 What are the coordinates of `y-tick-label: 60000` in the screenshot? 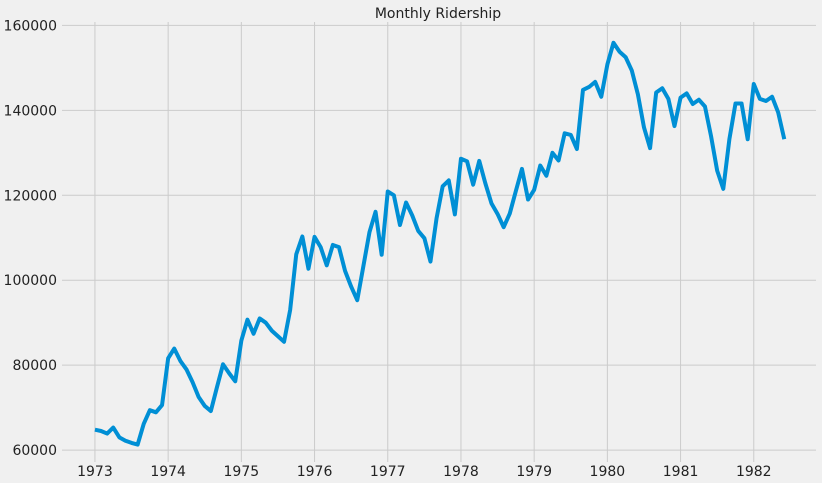 It's located at (34, 451).